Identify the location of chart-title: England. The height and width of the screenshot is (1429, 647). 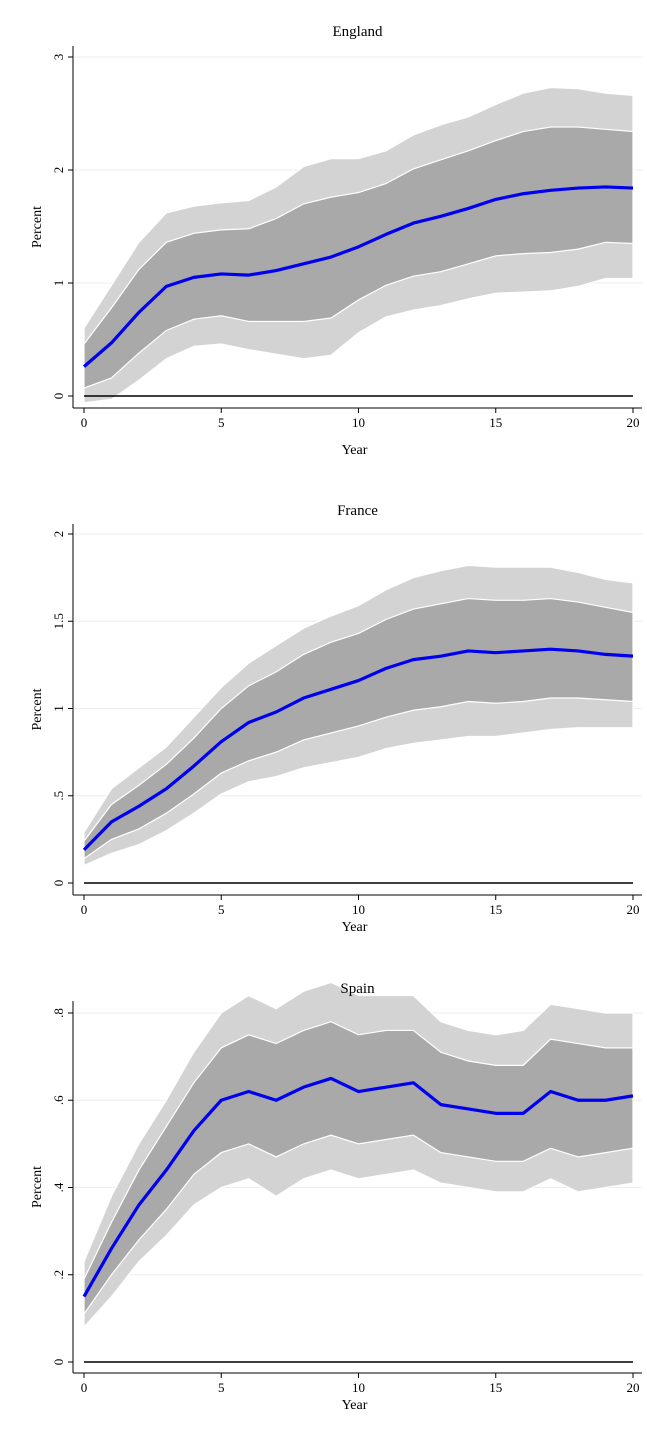
(358, 32).